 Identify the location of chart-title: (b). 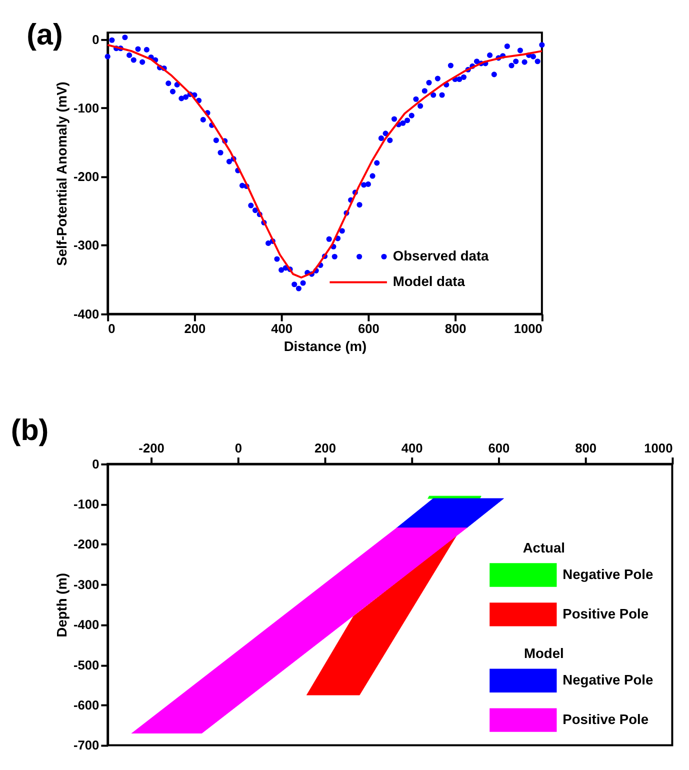
(29, 431).